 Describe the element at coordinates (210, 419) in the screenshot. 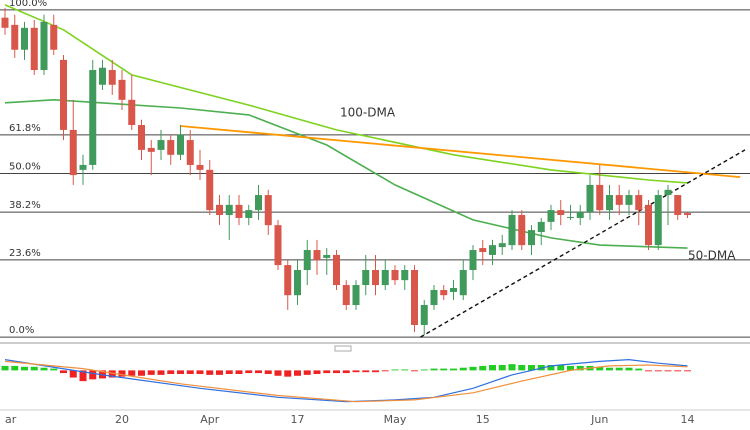

I see `x-tick-label: Apr` at that location.